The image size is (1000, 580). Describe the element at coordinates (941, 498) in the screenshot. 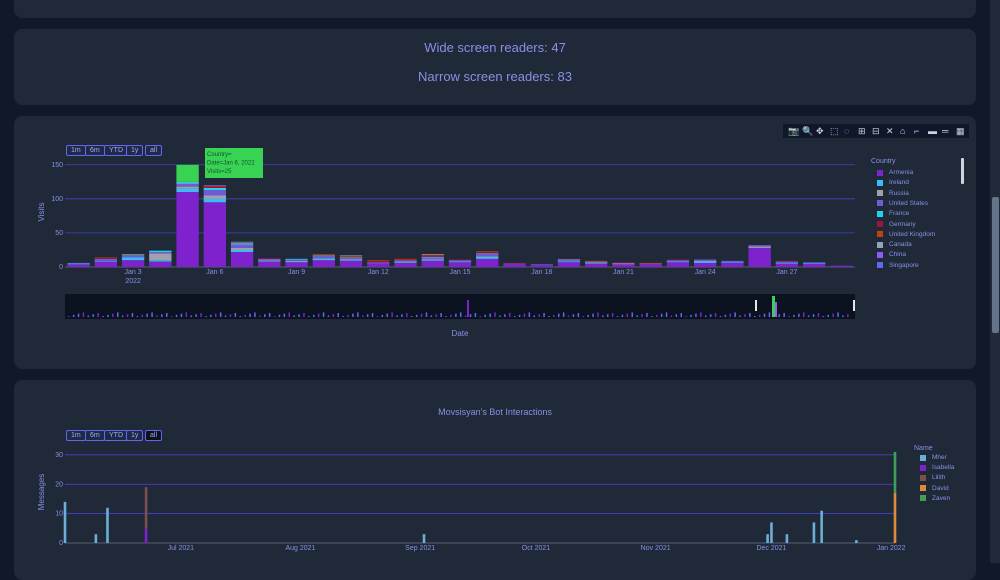

I see `legend-label: Zaven` at that location.